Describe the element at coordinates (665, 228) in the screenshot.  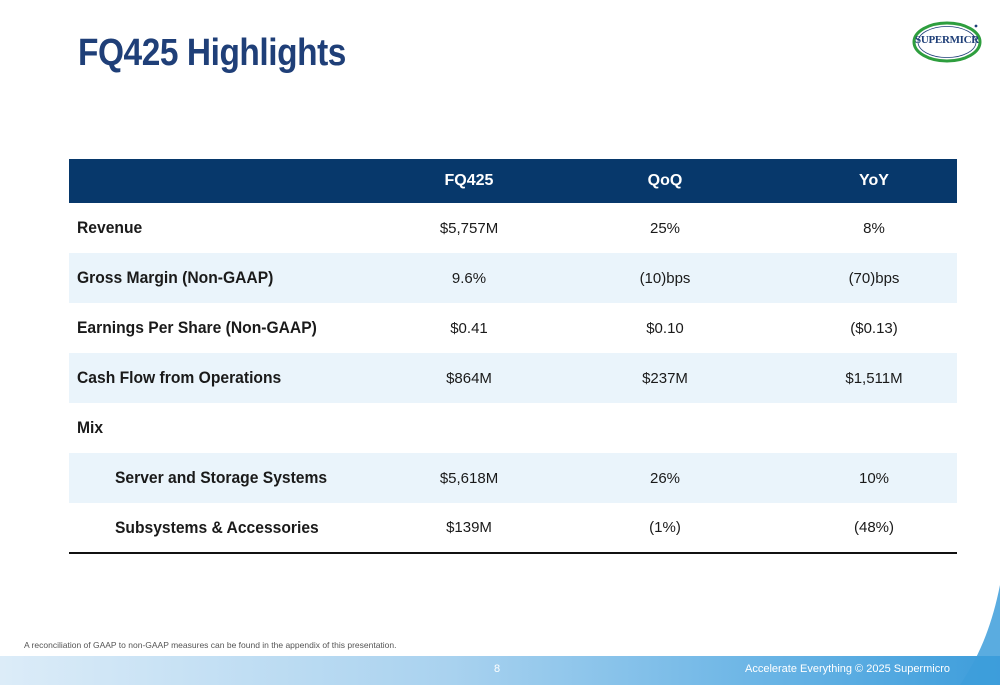
I see `cell-qoq: 25%` at that location.